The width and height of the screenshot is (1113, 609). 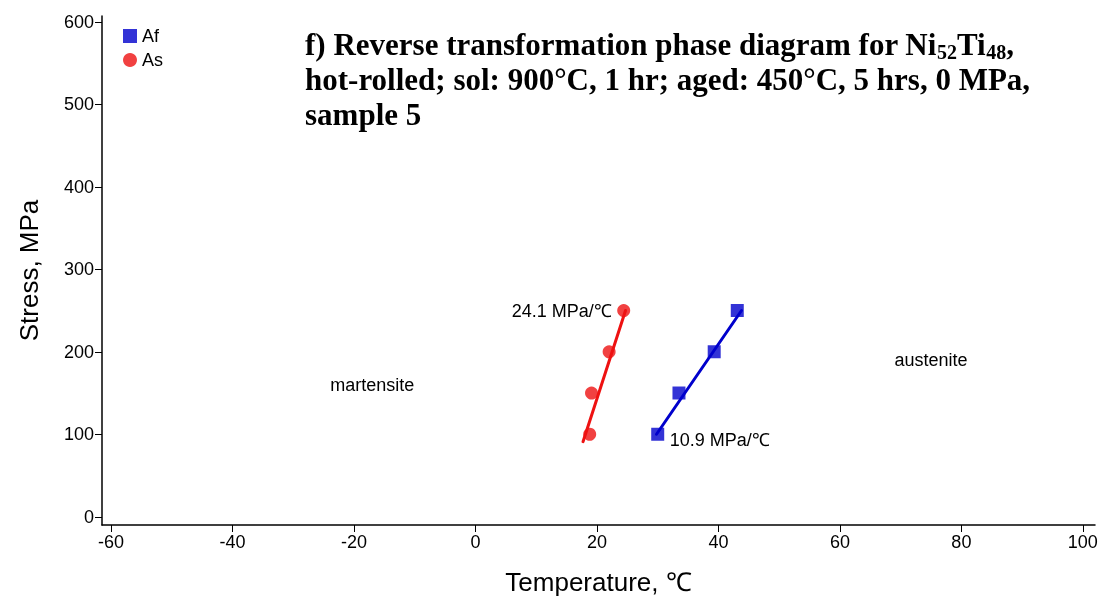 What do you see at coordinates (153, 60) in the screenshot?
I see `legend-label: As` at bounding box center [153, 60].